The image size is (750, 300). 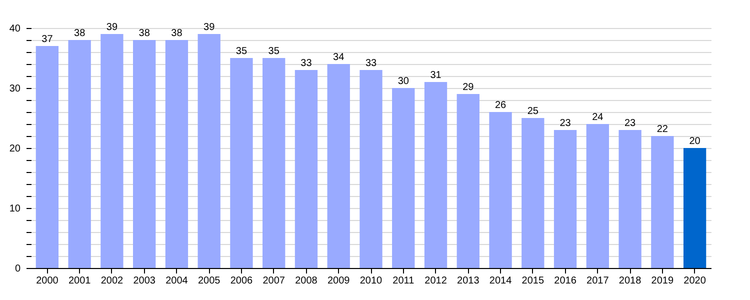 I want to click on x-tick-label: 2007, so click(x=274, y=281).